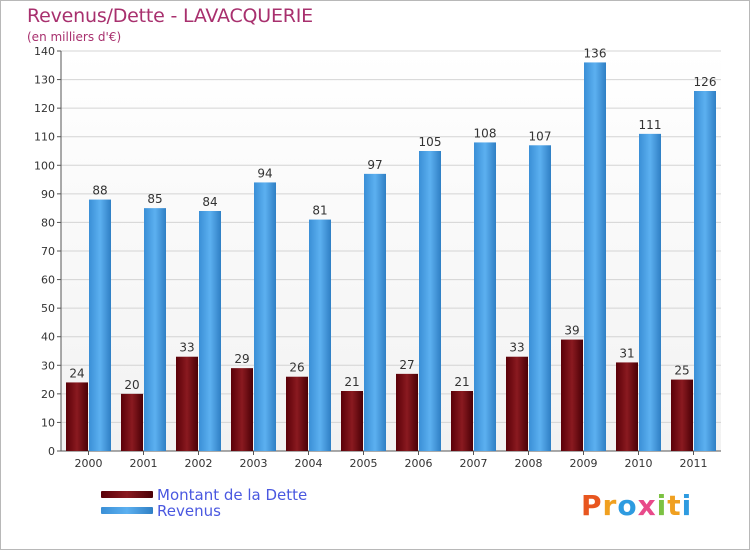 This screenshot has width=750, height=551. Describe the element at coordinates (154, 199) in the screenshot. I see `data-label-revenus: 85` at that location.